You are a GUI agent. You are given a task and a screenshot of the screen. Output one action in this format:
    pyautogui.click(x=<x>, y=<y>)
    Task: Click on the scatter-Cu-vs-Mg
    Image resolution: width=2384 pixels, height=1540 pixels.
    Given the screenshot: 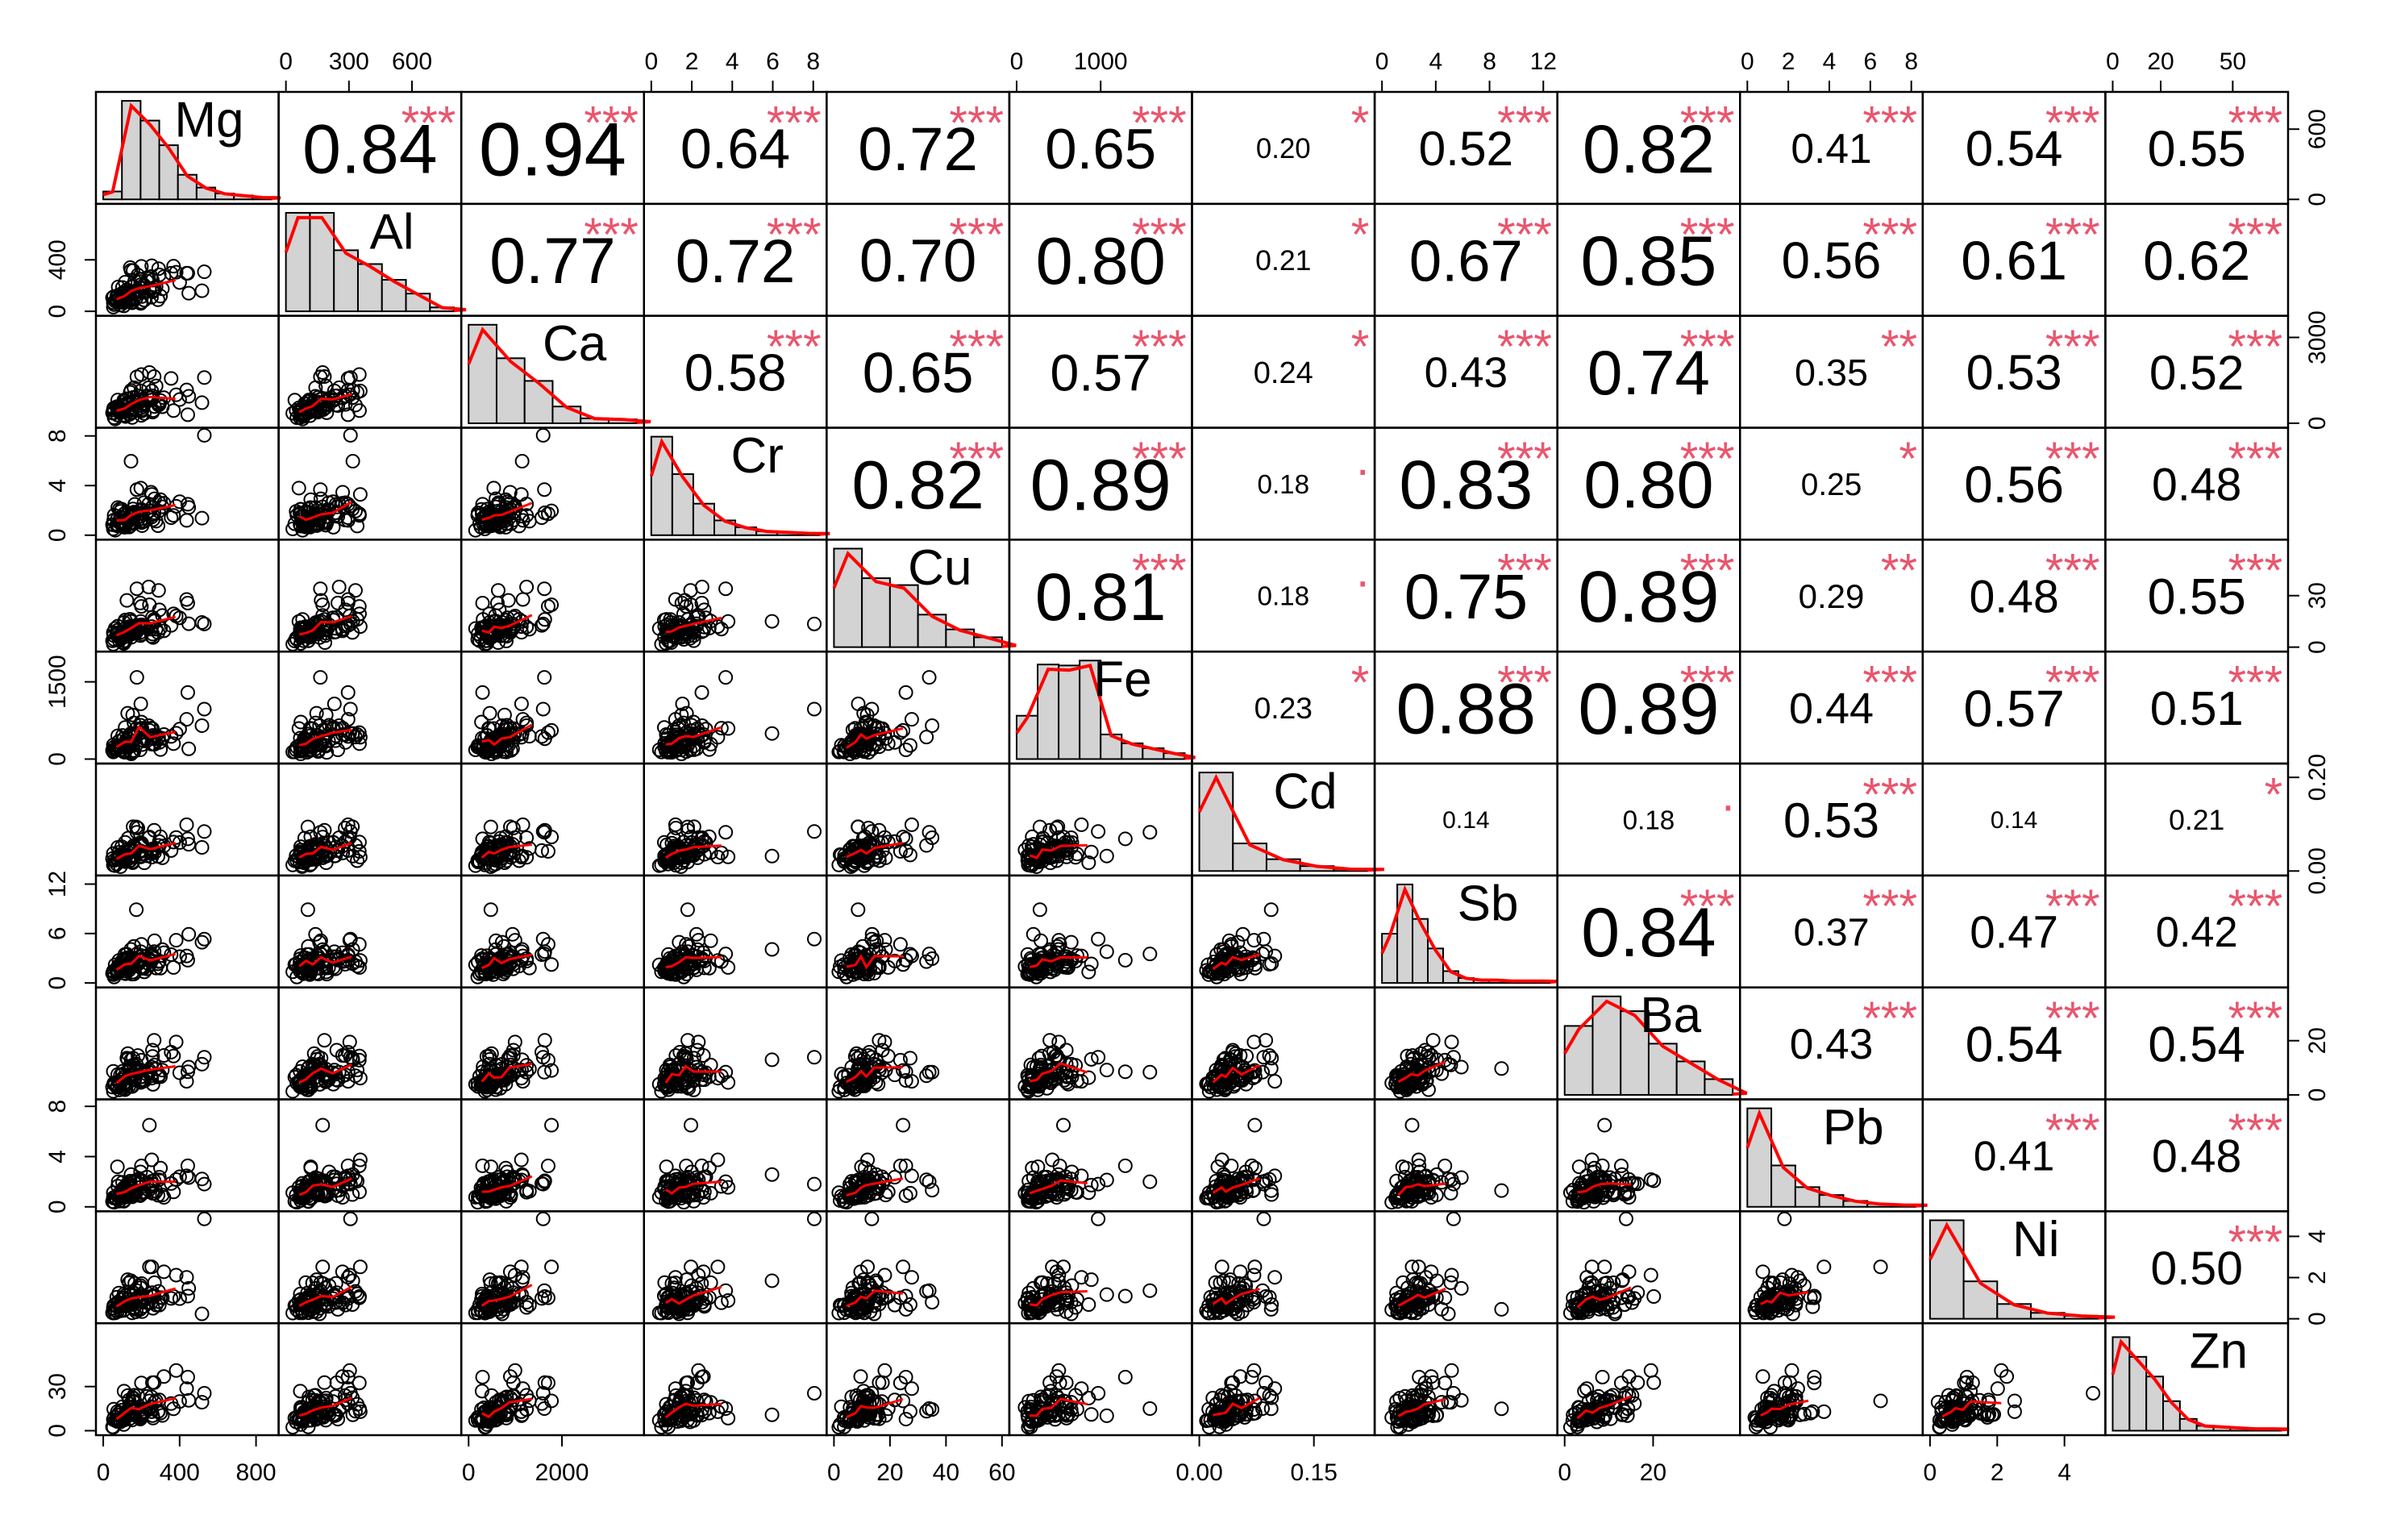 What is the action you would take?
    pyautogui.click(x=158, y=615)
    